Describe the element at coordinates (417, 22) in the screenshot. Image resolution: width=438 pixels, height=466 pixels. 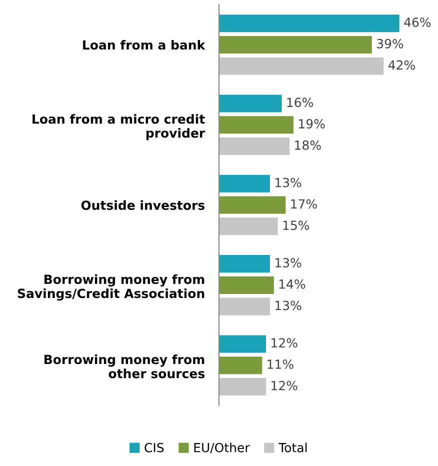
I see `data-label: 46%` at that location.